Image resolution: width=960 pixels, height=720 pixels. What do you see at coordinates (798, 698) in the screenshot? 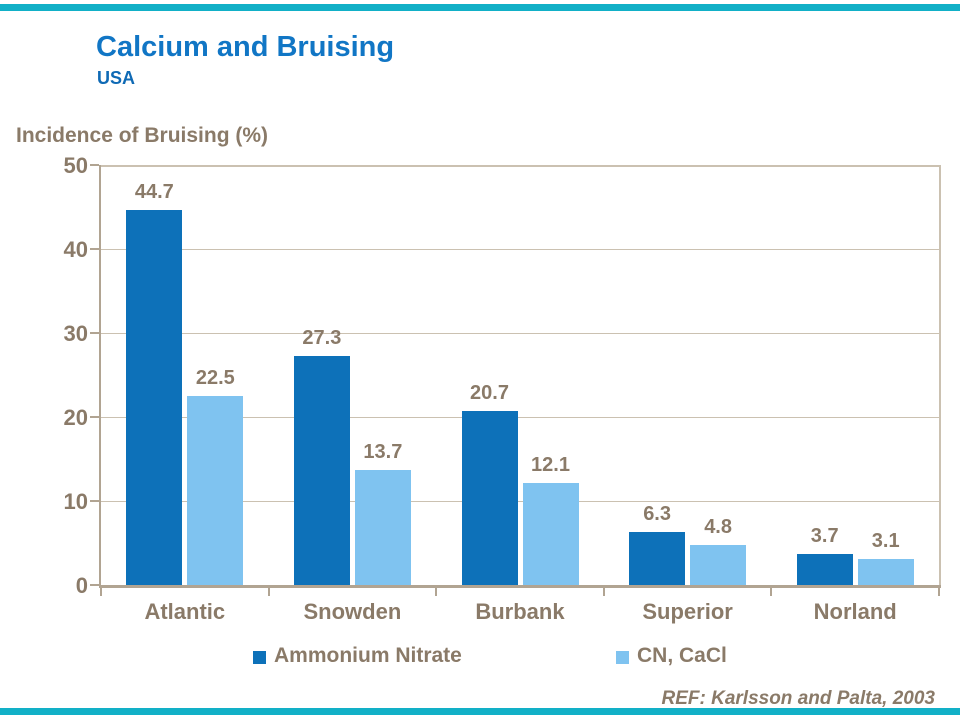
I see `reference-citation: REF: Karlsson and Palta, 2003` at bounding box center [798, 698].